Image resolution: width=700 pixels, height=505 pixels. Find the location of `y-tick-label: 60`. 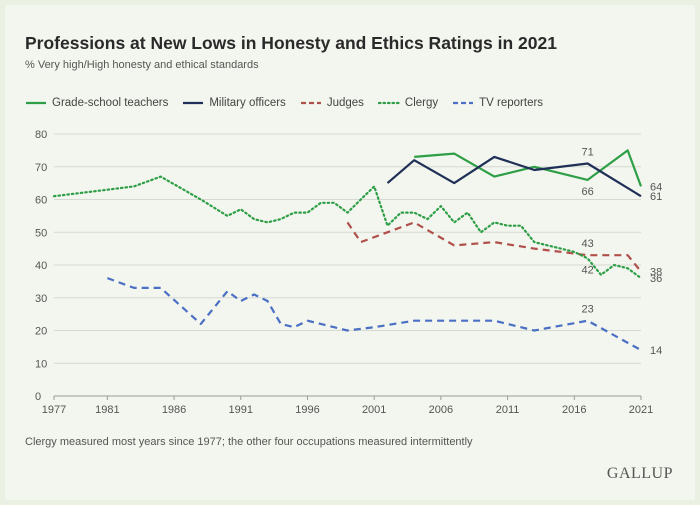

y-tick-label: 60 is located at coordinates (41, 201).